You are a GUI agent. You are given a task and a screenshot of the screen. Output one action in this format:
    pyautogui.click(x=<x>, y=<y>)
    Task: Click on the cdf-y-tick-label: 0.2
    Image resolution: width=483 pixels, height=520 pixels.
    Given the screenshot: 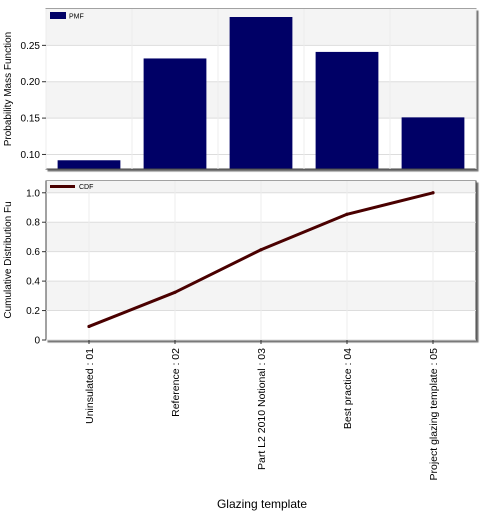 What is the action you would take?
    pyautogui.click(x=33, y=311)
    